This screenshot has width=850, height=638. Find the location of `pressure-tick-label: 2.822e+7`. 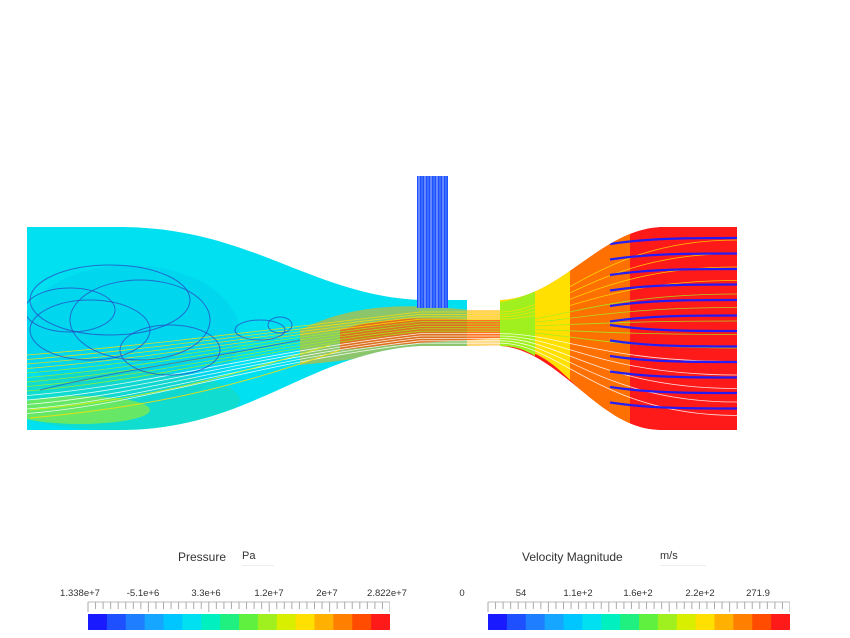

pressure-tick-label: 2.822e+7 is located at coordinates (387, 593).